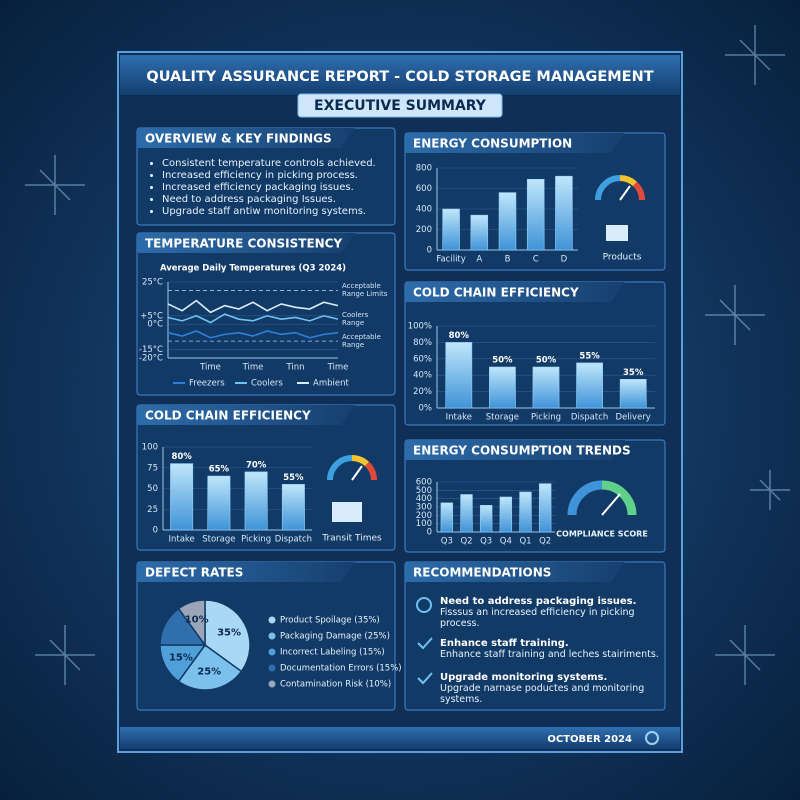 This screenshot has height=800, width=800. I want to click on annotation: Coolers Range, so click(355, 319).